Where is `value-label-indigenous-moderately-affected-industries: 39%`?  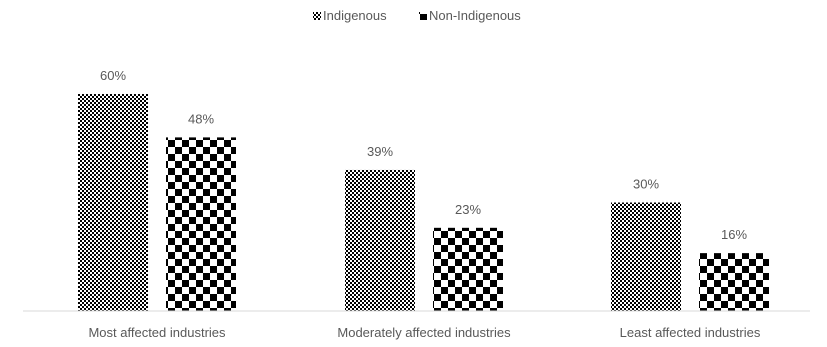 value-label-indigenous-moderately-affected-industries: 39% is located at coordinates (380, 151).